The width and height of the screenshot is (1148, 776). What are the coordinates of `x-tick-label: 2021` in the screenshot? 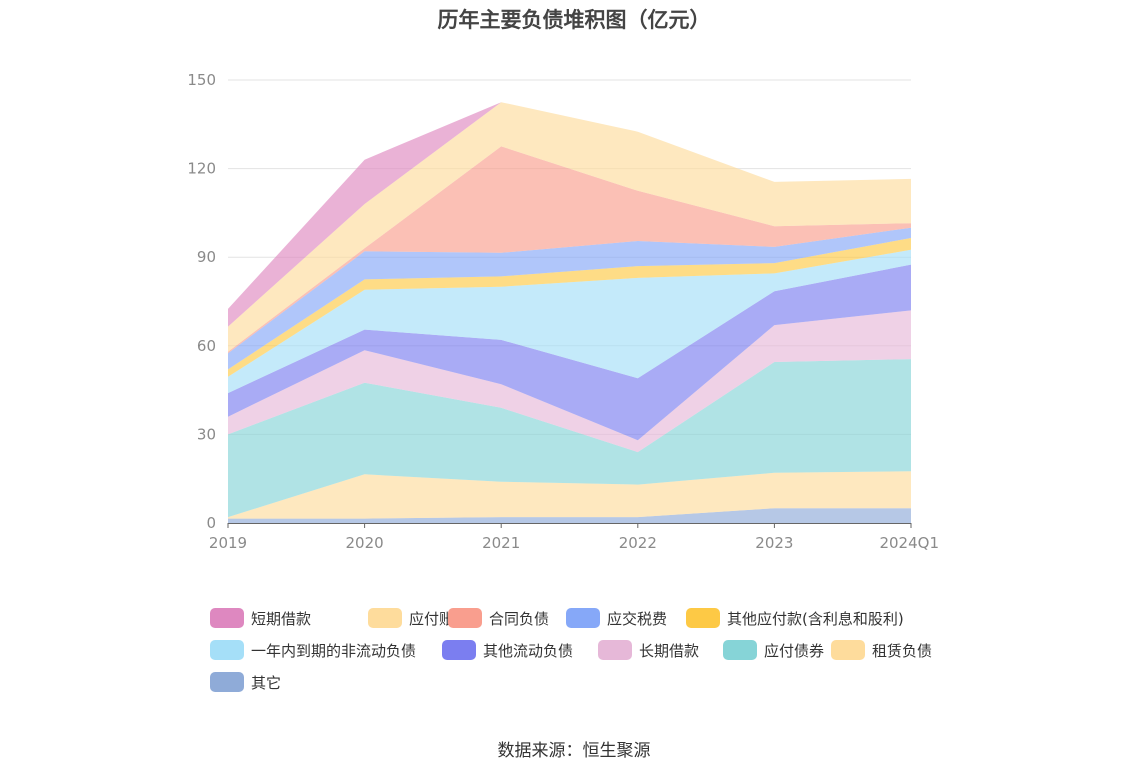 It's located at (501, 543).